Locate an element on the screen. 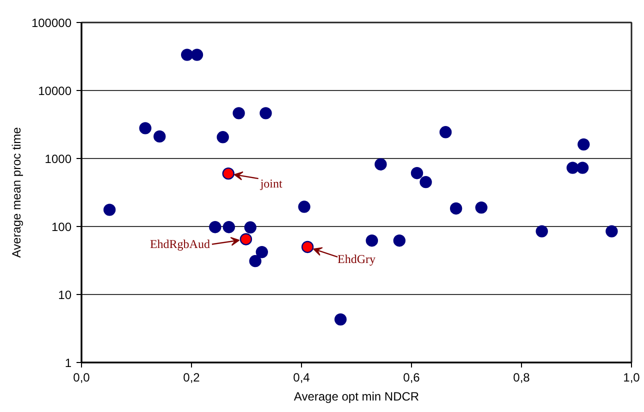 The width and height of the screenshot is (644, 412). x-tick-label: 0,0 is located at coordinates (81, 377).